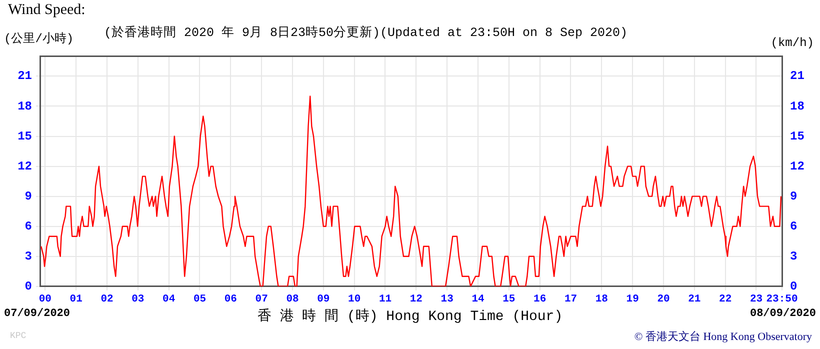 Image resolution: width=820 pixels, height=349 pixels. Describe the element at coordinates (25, 106) in the screenshot. I see `y-tick-label: 18` at that location.